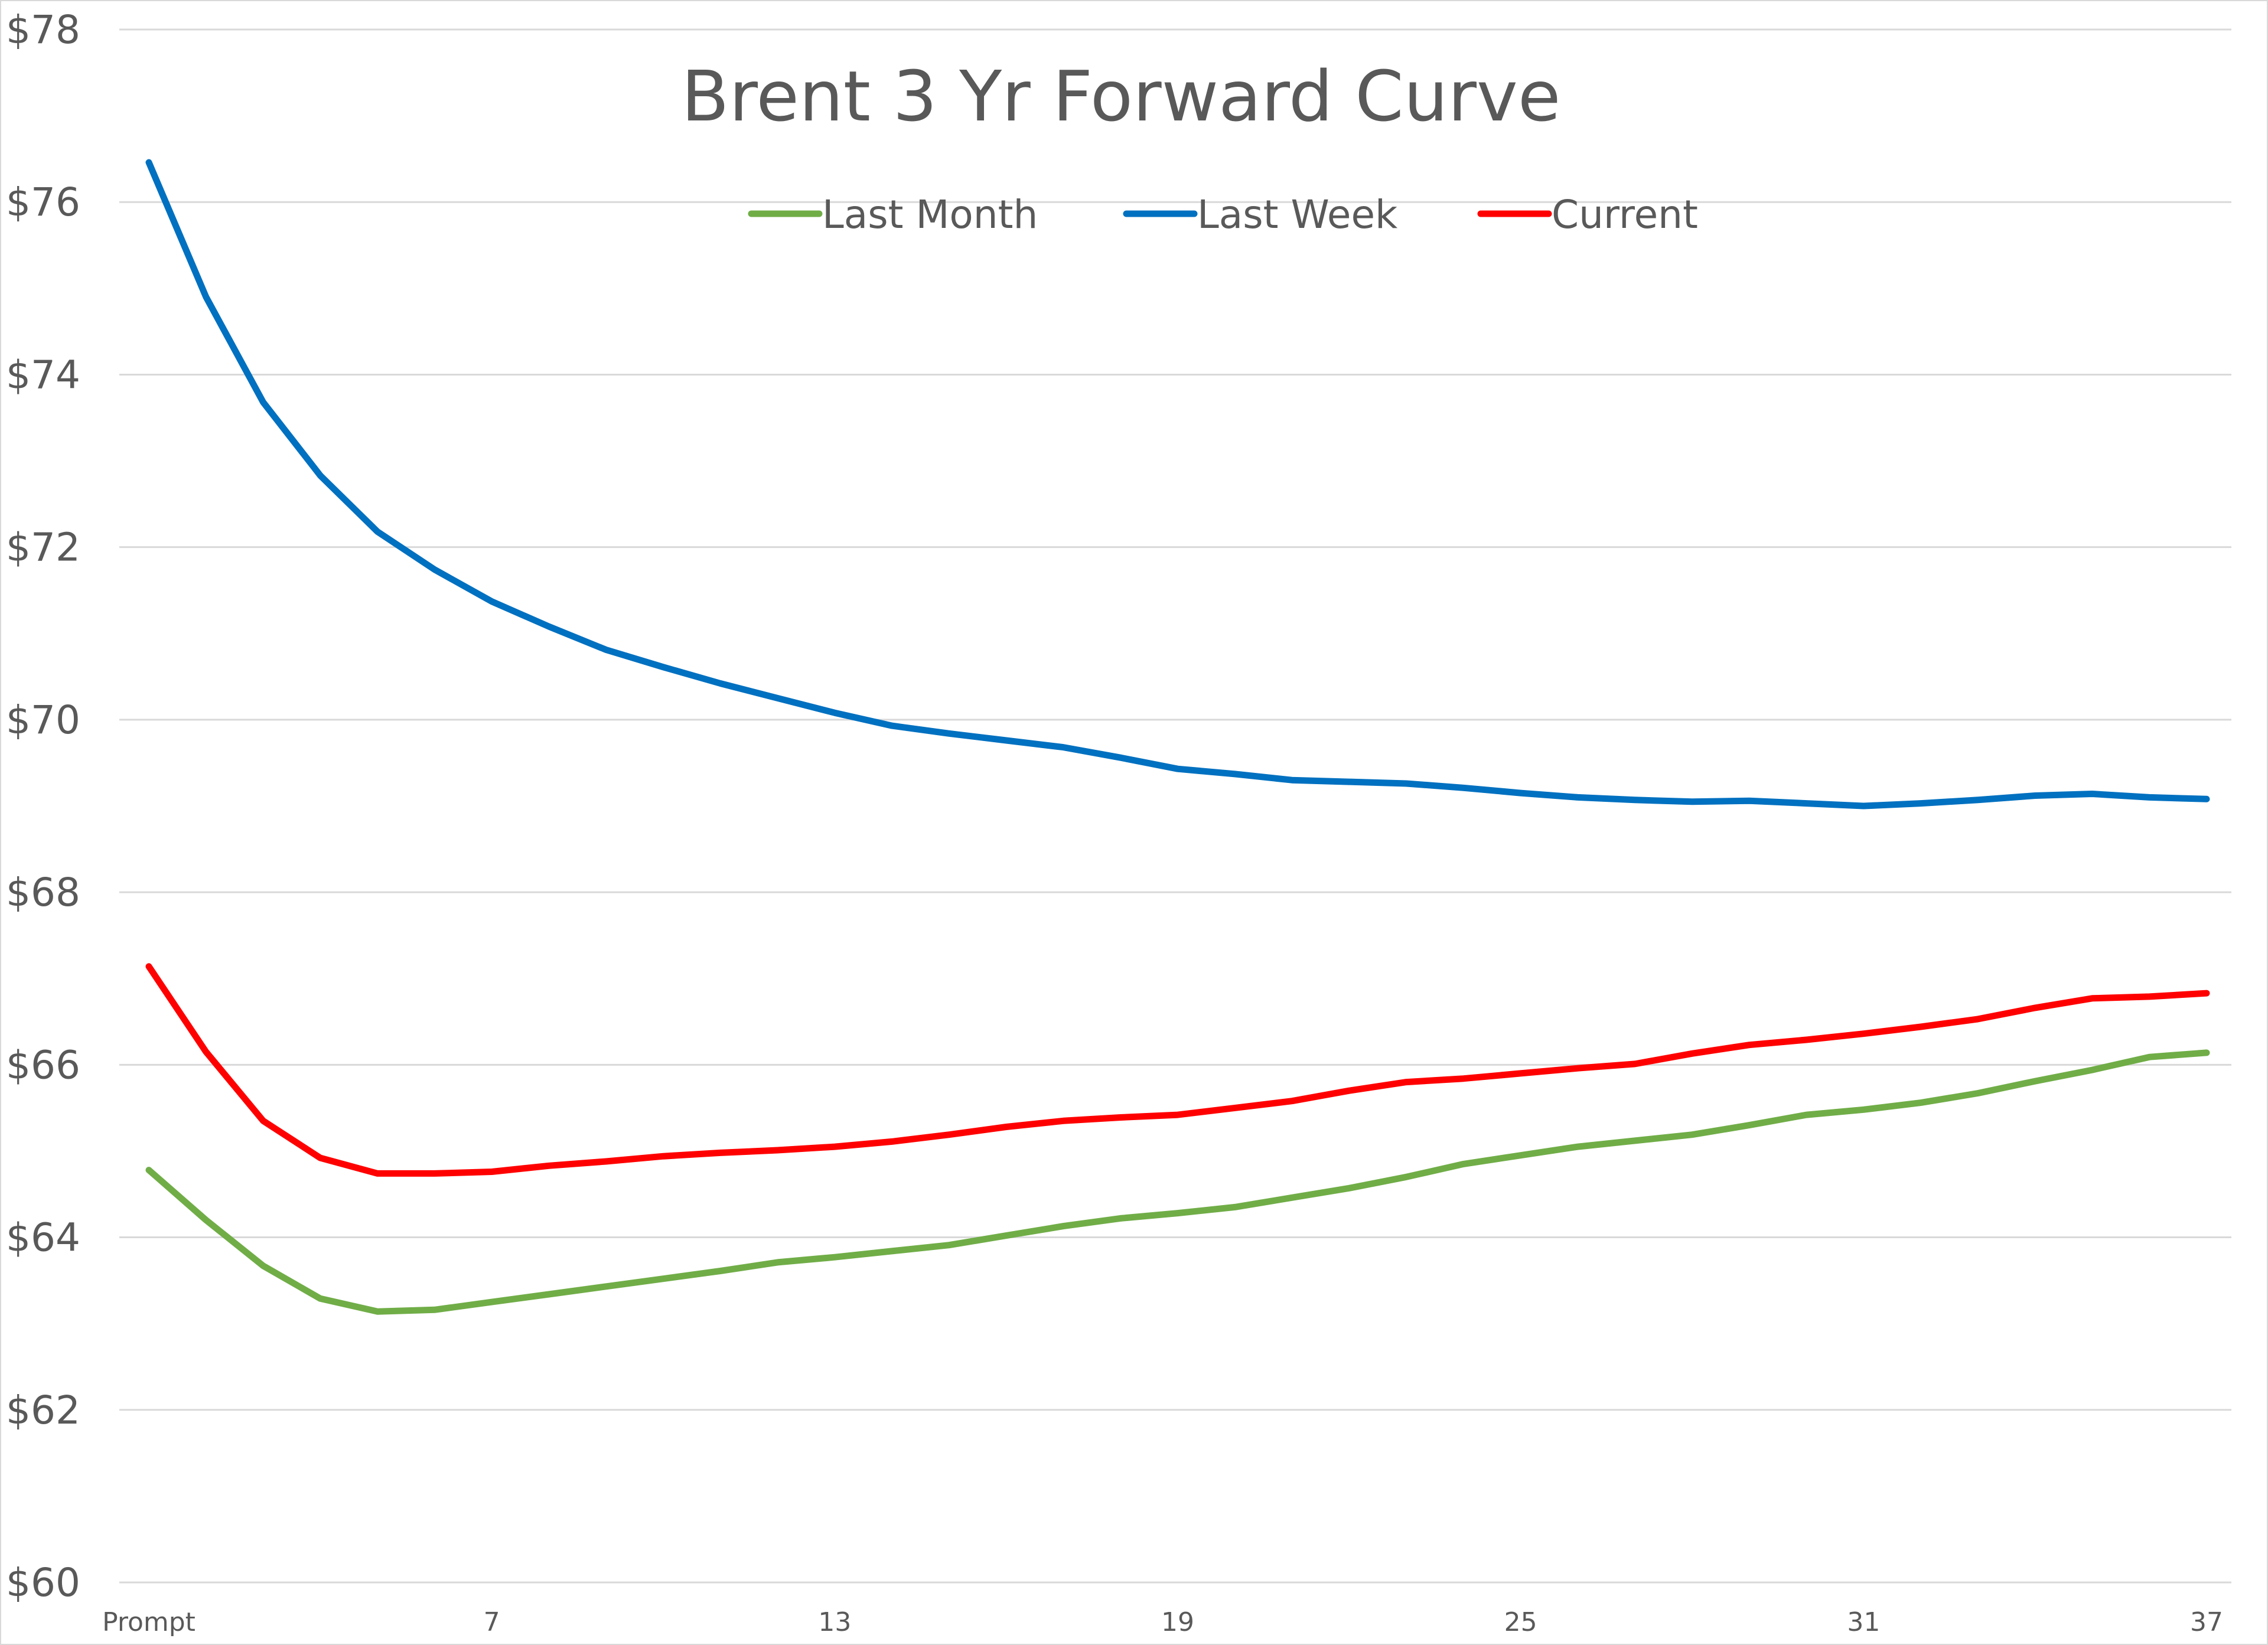  Describe the element at coordinates (1520, 1622) in the screenshot. I see `x-tick-label: 25` at that location.